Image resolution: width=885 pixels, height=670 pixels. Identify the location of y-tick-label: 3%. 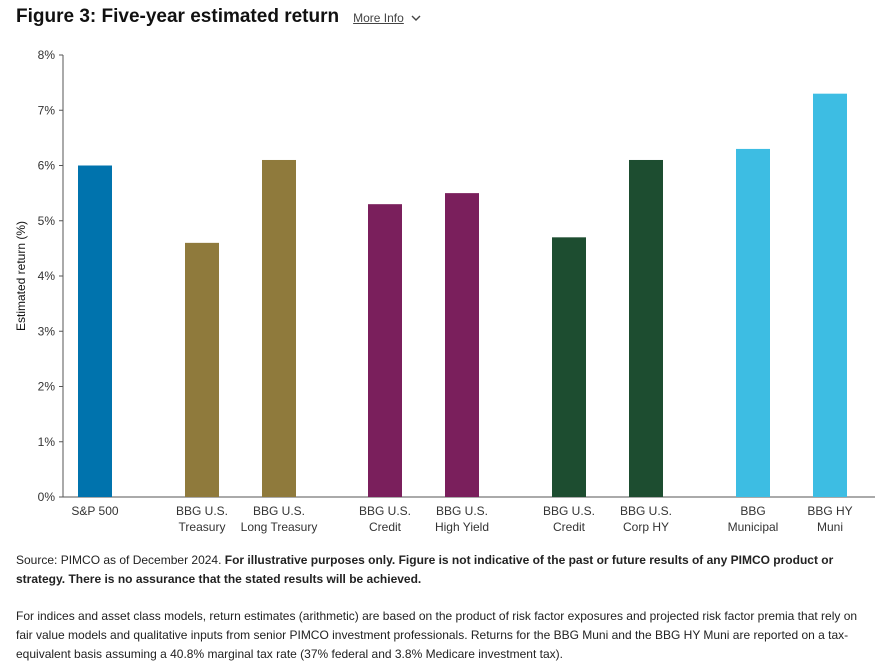
(47, 331).